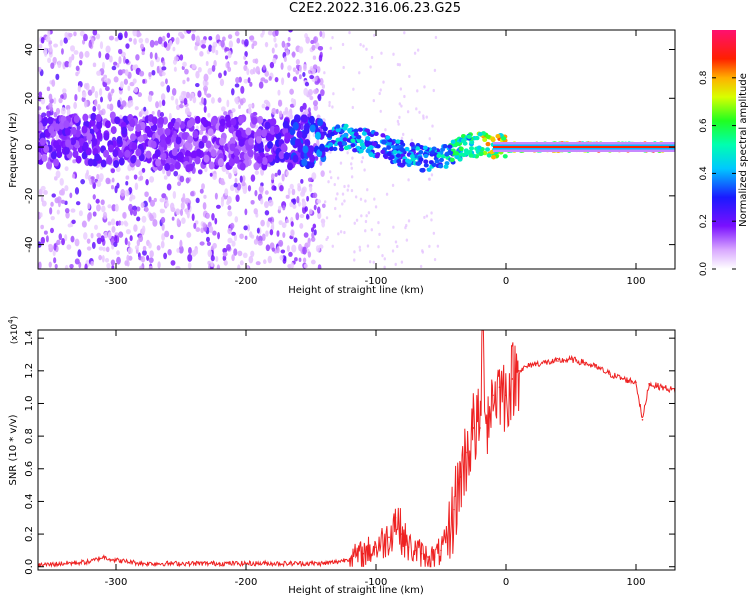 Image resolution: width=750 pixels, height=600 pixels. What do you see at coordinates (376, 281) in the screenshot?
I see `x-tick-label: -100` at bounding box center [376, 281].